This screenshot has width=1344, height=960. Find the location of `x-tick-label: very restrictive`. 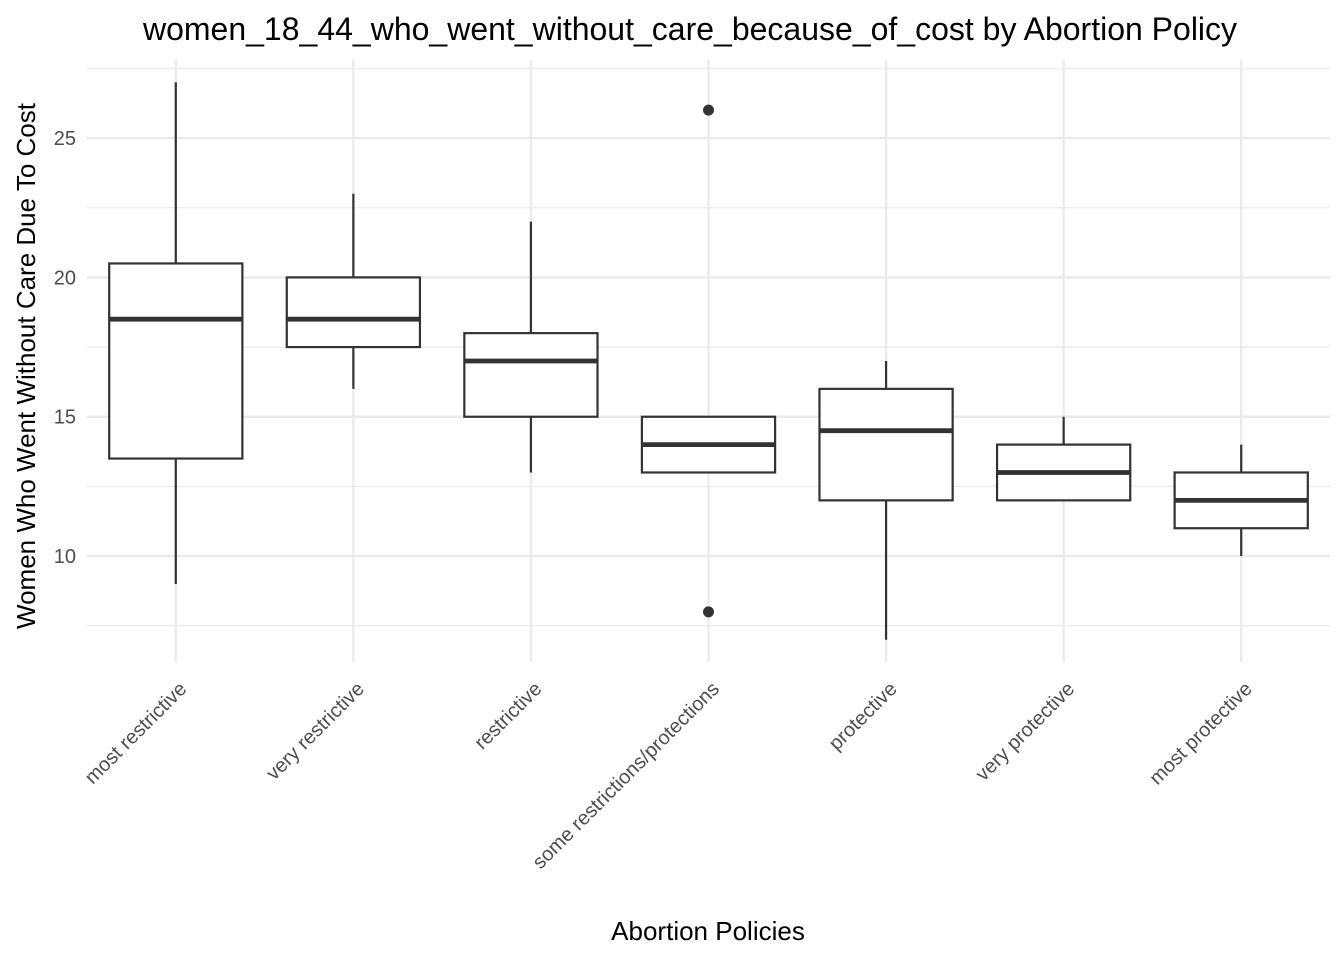

x-tick-label: very restrictive is located at coordinates (315, 731).